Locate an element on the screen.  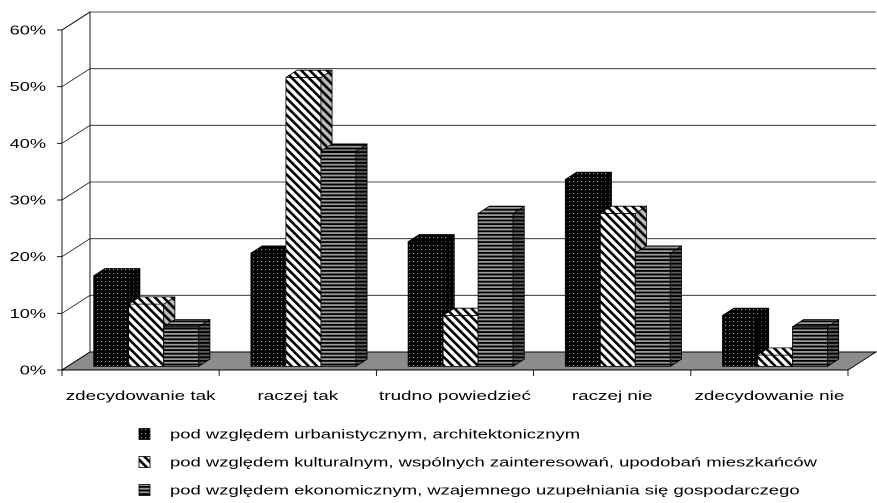
legend-marker-dots is located at coordinates (144, 434).